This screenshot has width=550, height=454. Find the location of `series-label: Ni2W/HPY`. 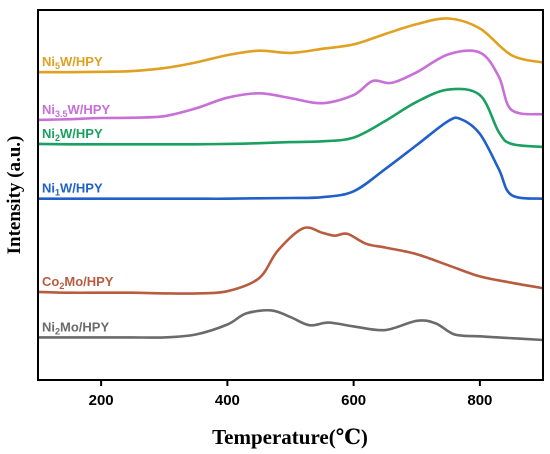

series-label: Ni2W/HPY is located at coordinates (72, 134).